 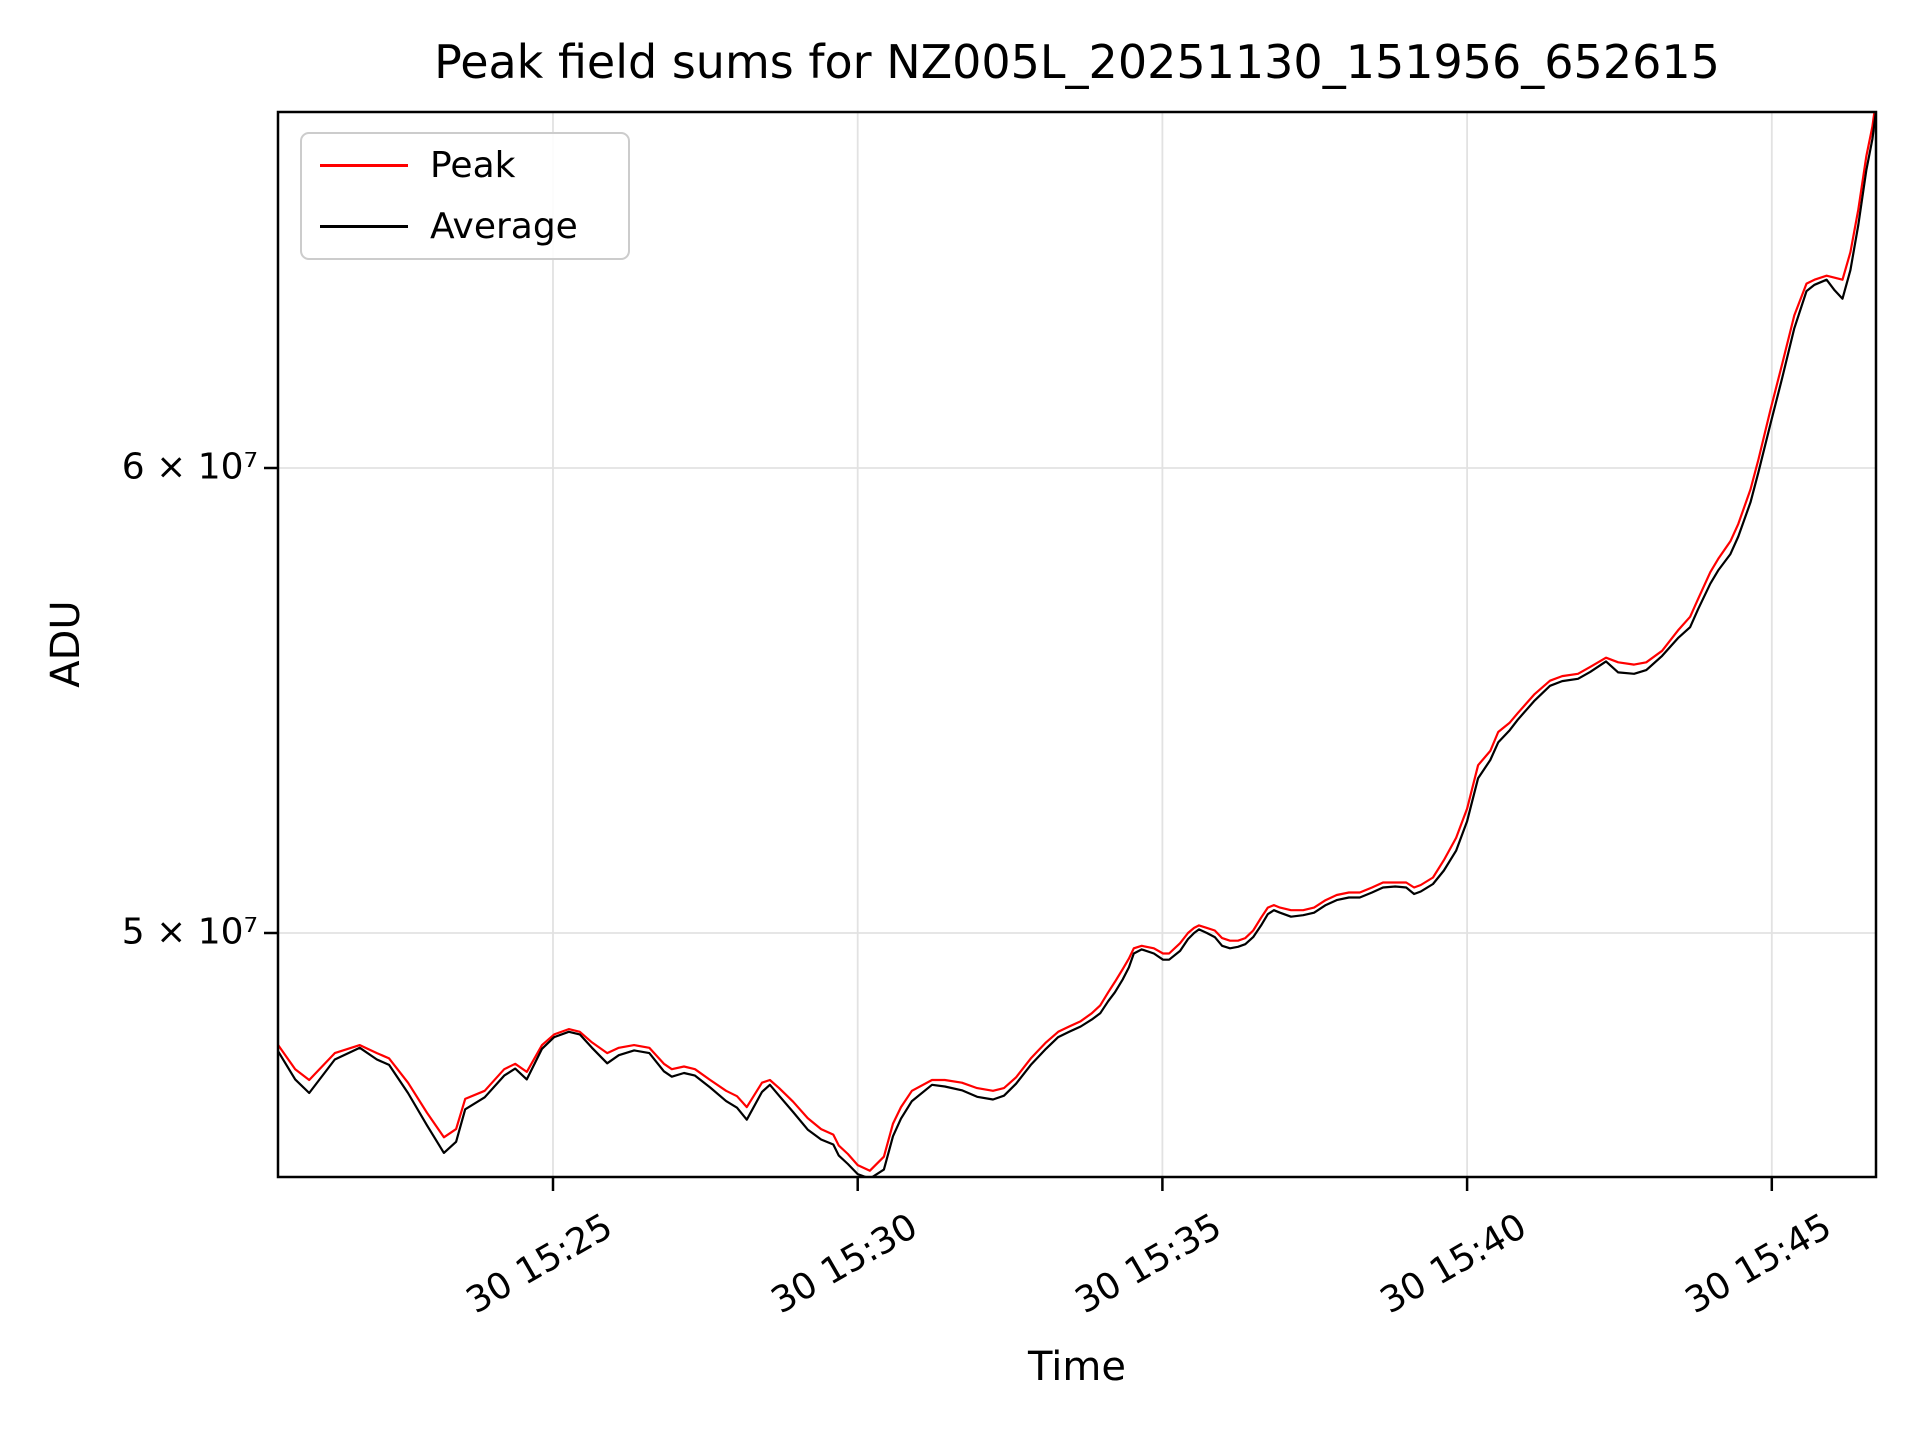 I want to click on legend-label-average: Average, so click(x=504, y=226).